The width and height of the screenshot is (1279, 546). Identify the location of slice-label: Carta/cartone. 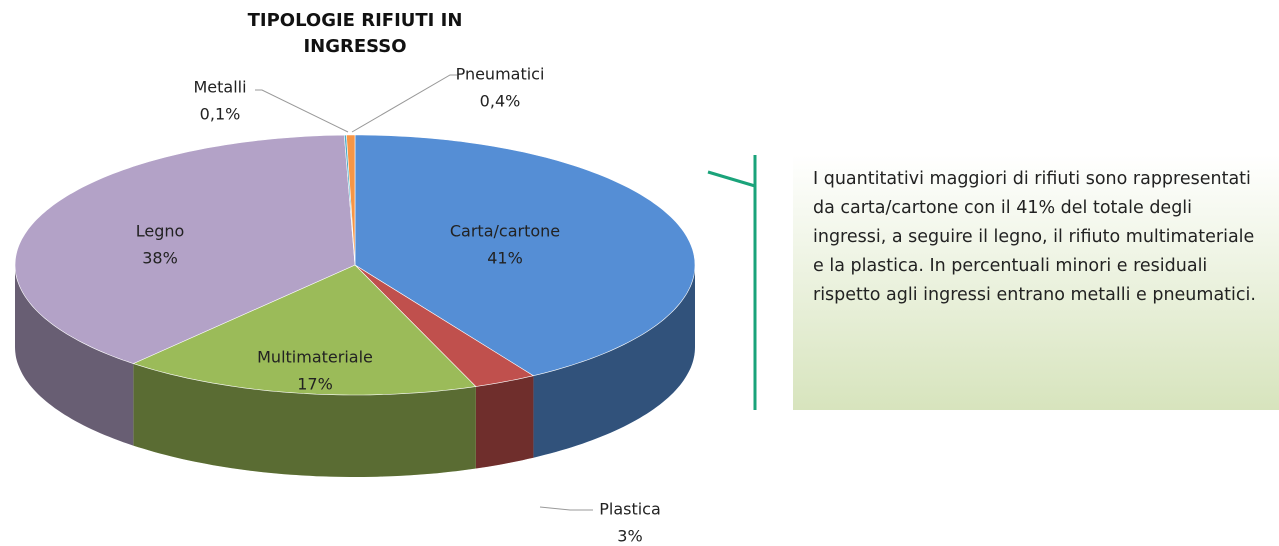
(505, 231).